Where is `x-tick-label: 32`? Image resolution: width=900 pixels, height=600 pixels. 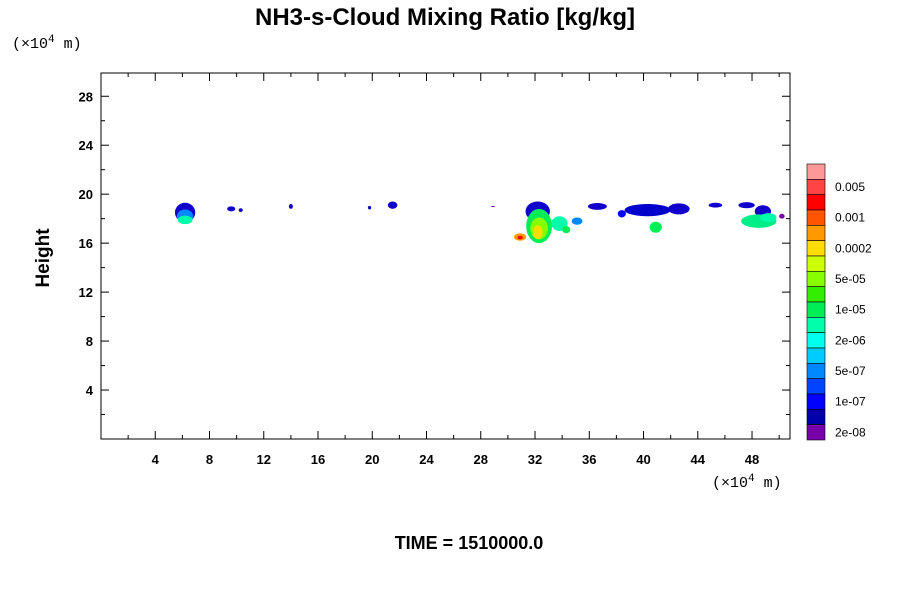
x-tick-label: 32 is located at coordinates (535, 459).